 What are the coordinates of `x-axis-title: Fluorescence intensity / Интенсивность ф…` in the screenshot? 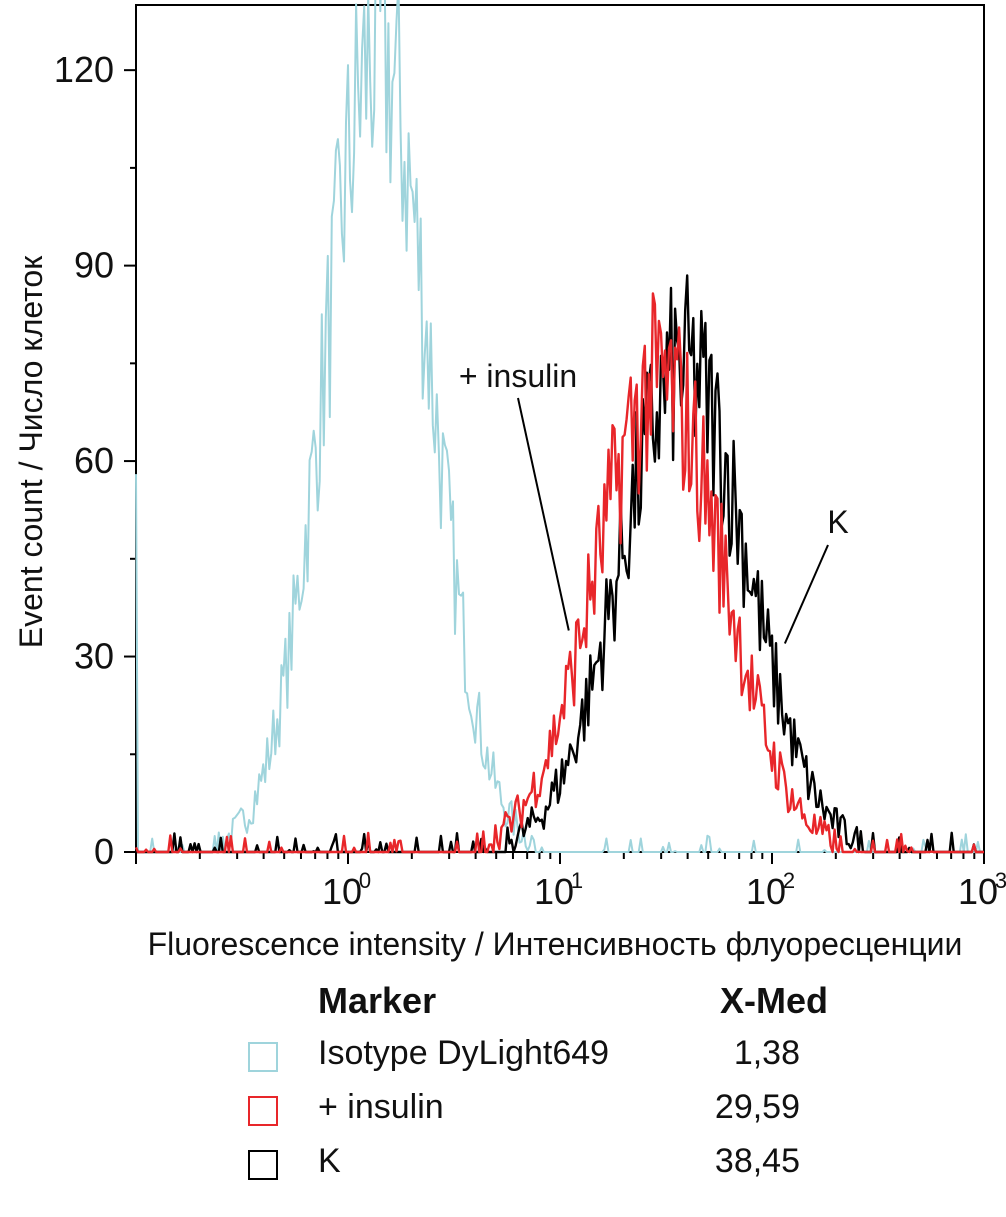 It's located at (555, 944).